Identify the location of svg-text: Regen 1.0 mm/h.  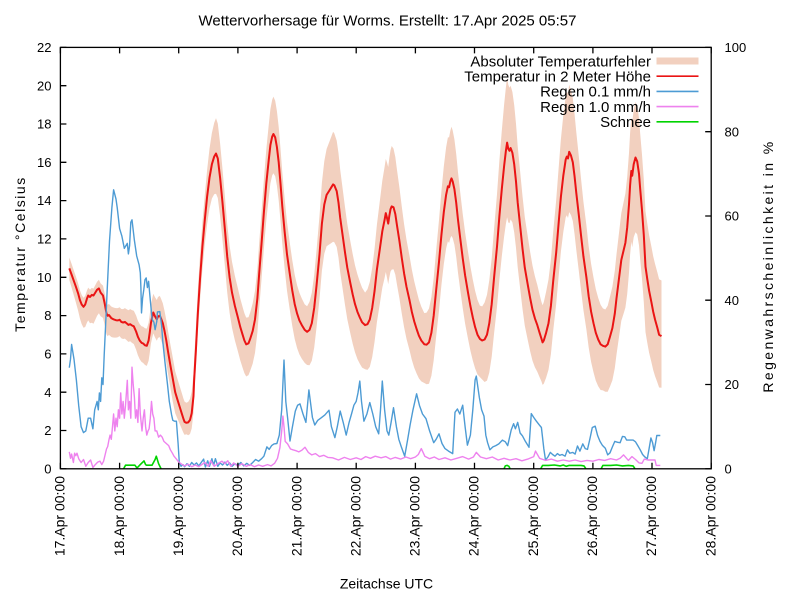
(595, 107).